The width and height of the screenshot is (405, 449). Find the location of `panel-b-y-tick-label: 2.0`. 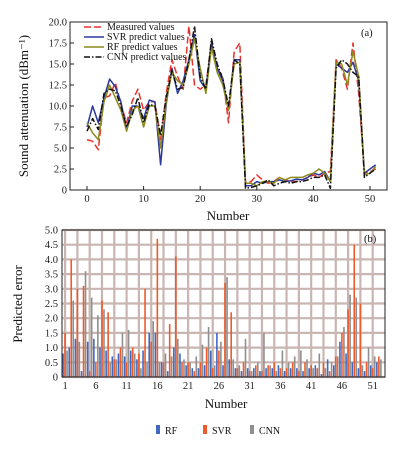

panel-b-y-tick-label: 2.0 is located at coordinates (51, 319).